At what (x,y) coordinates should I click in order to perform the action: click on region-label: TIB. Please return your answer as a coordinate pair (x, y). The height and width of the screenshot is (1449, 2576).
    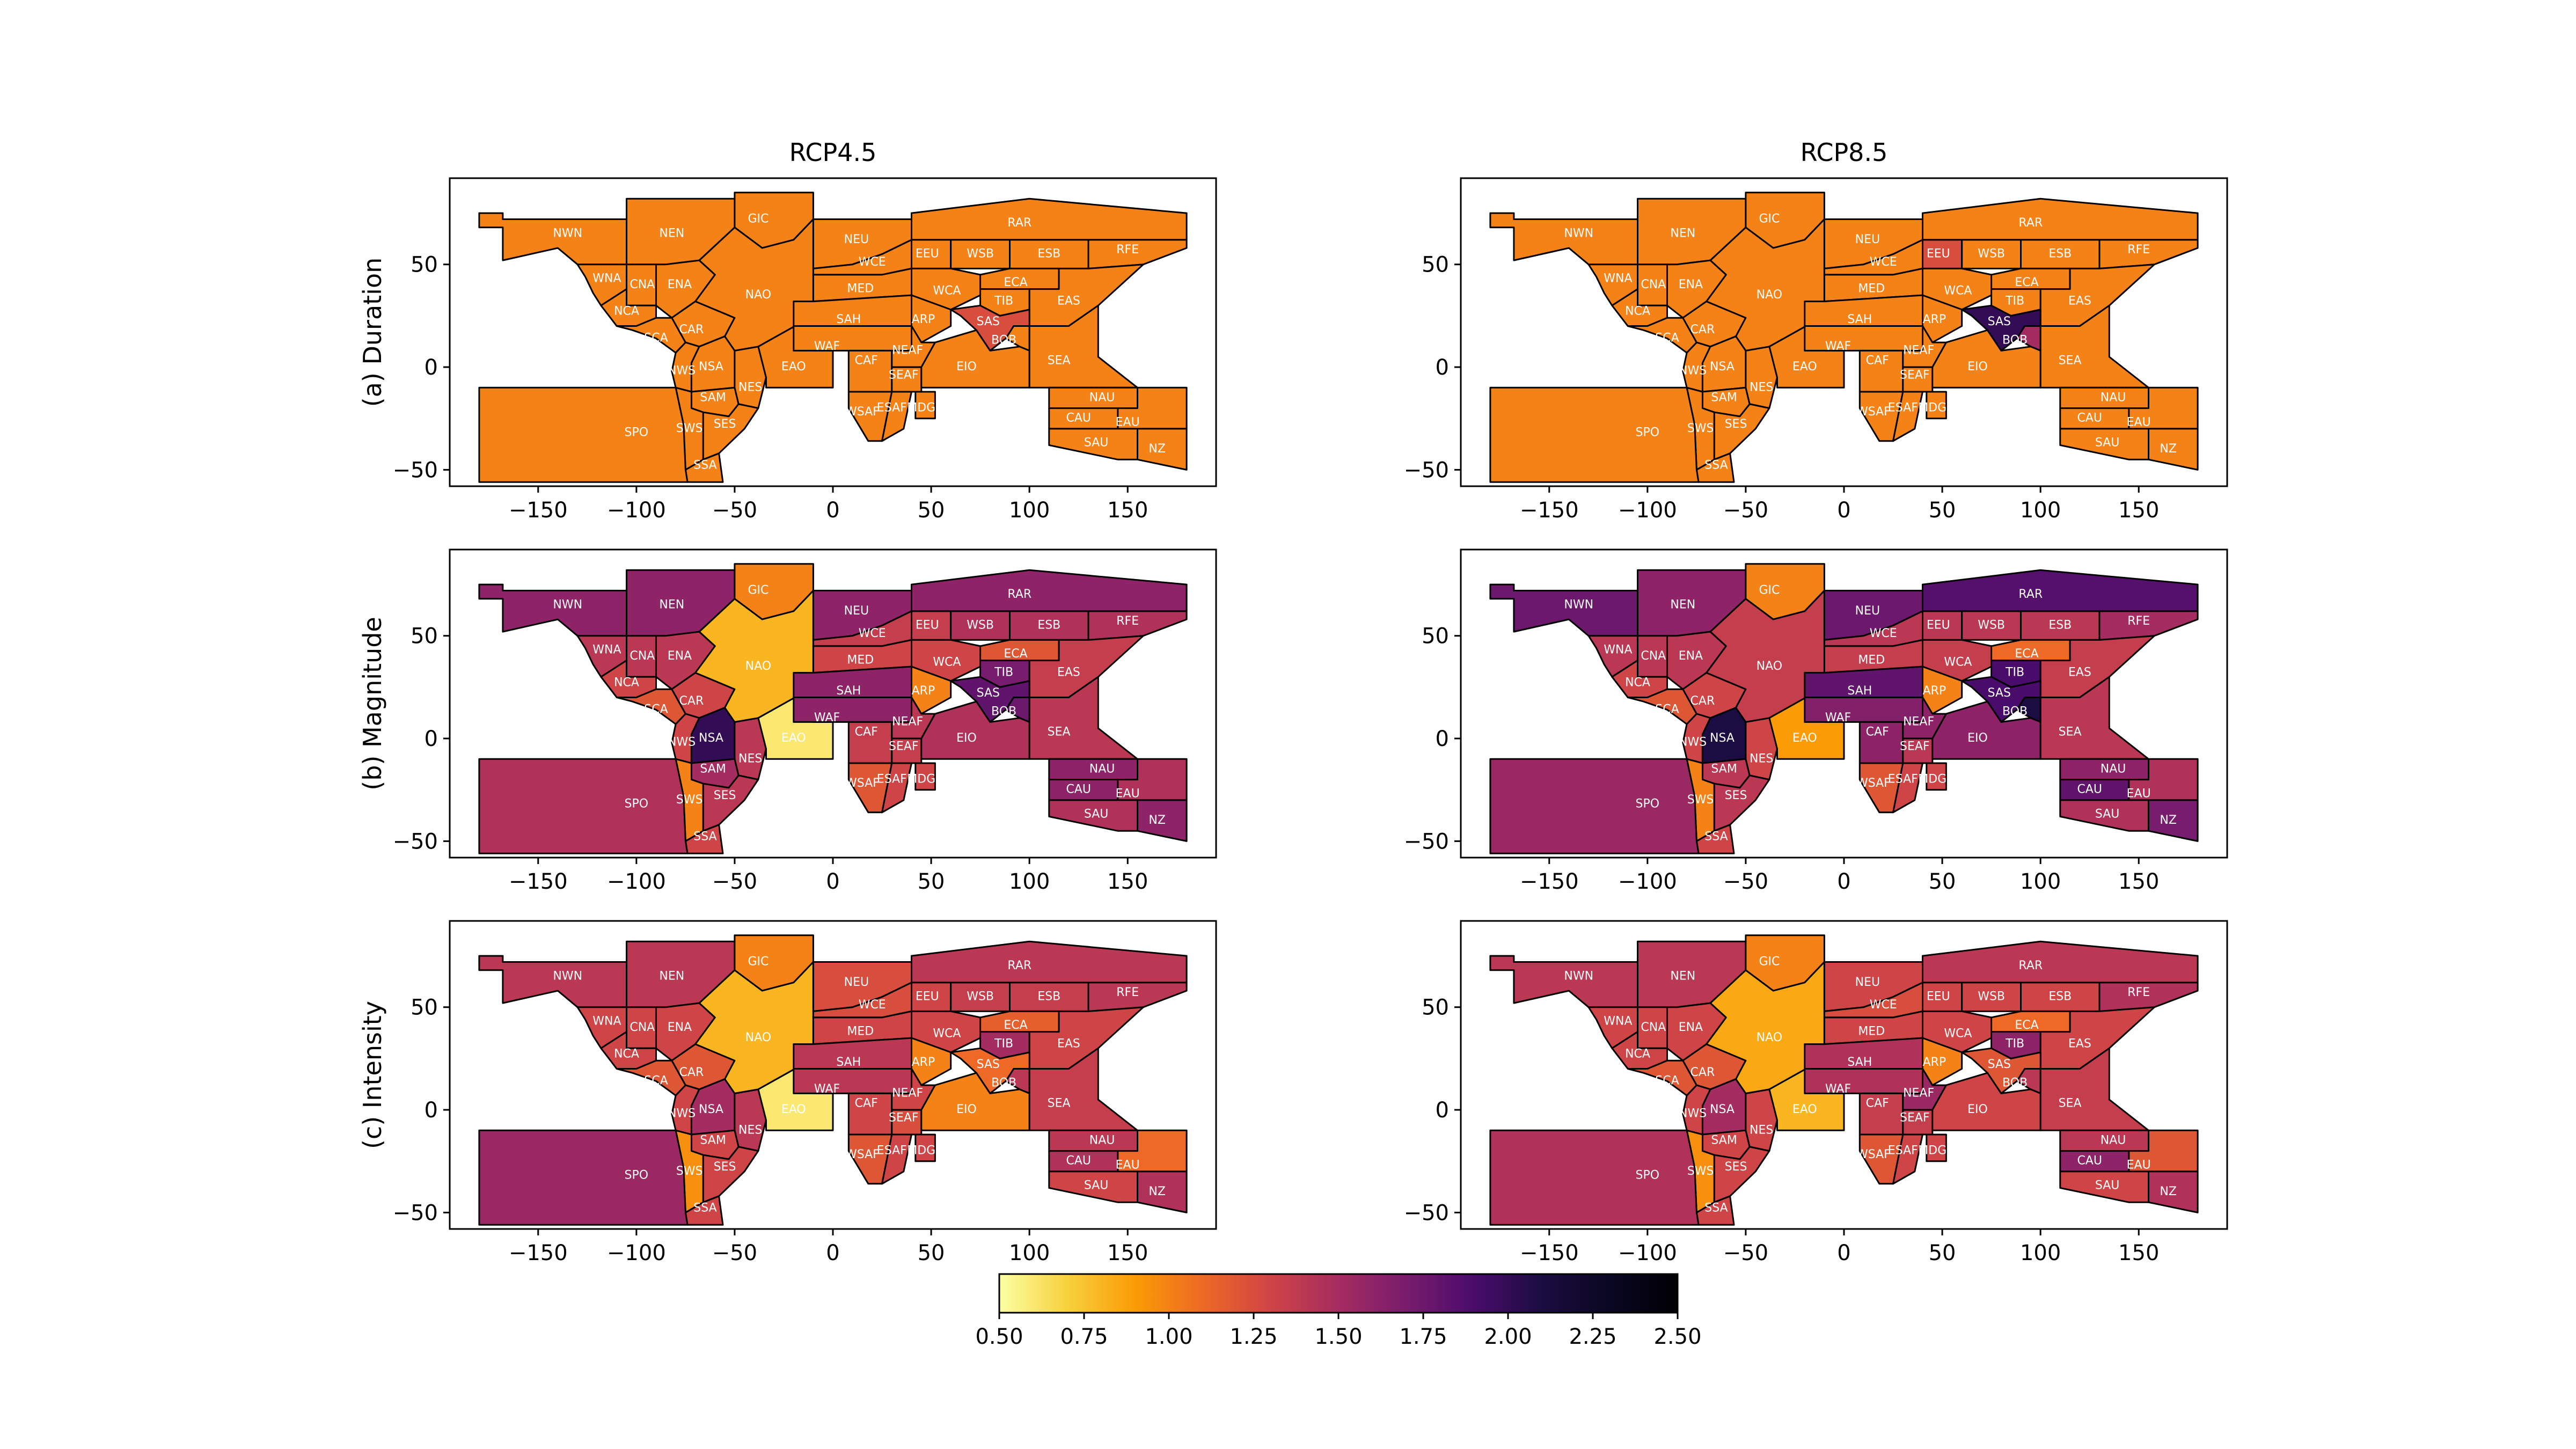
    Looking at the image, I should click on (1003, 1044).